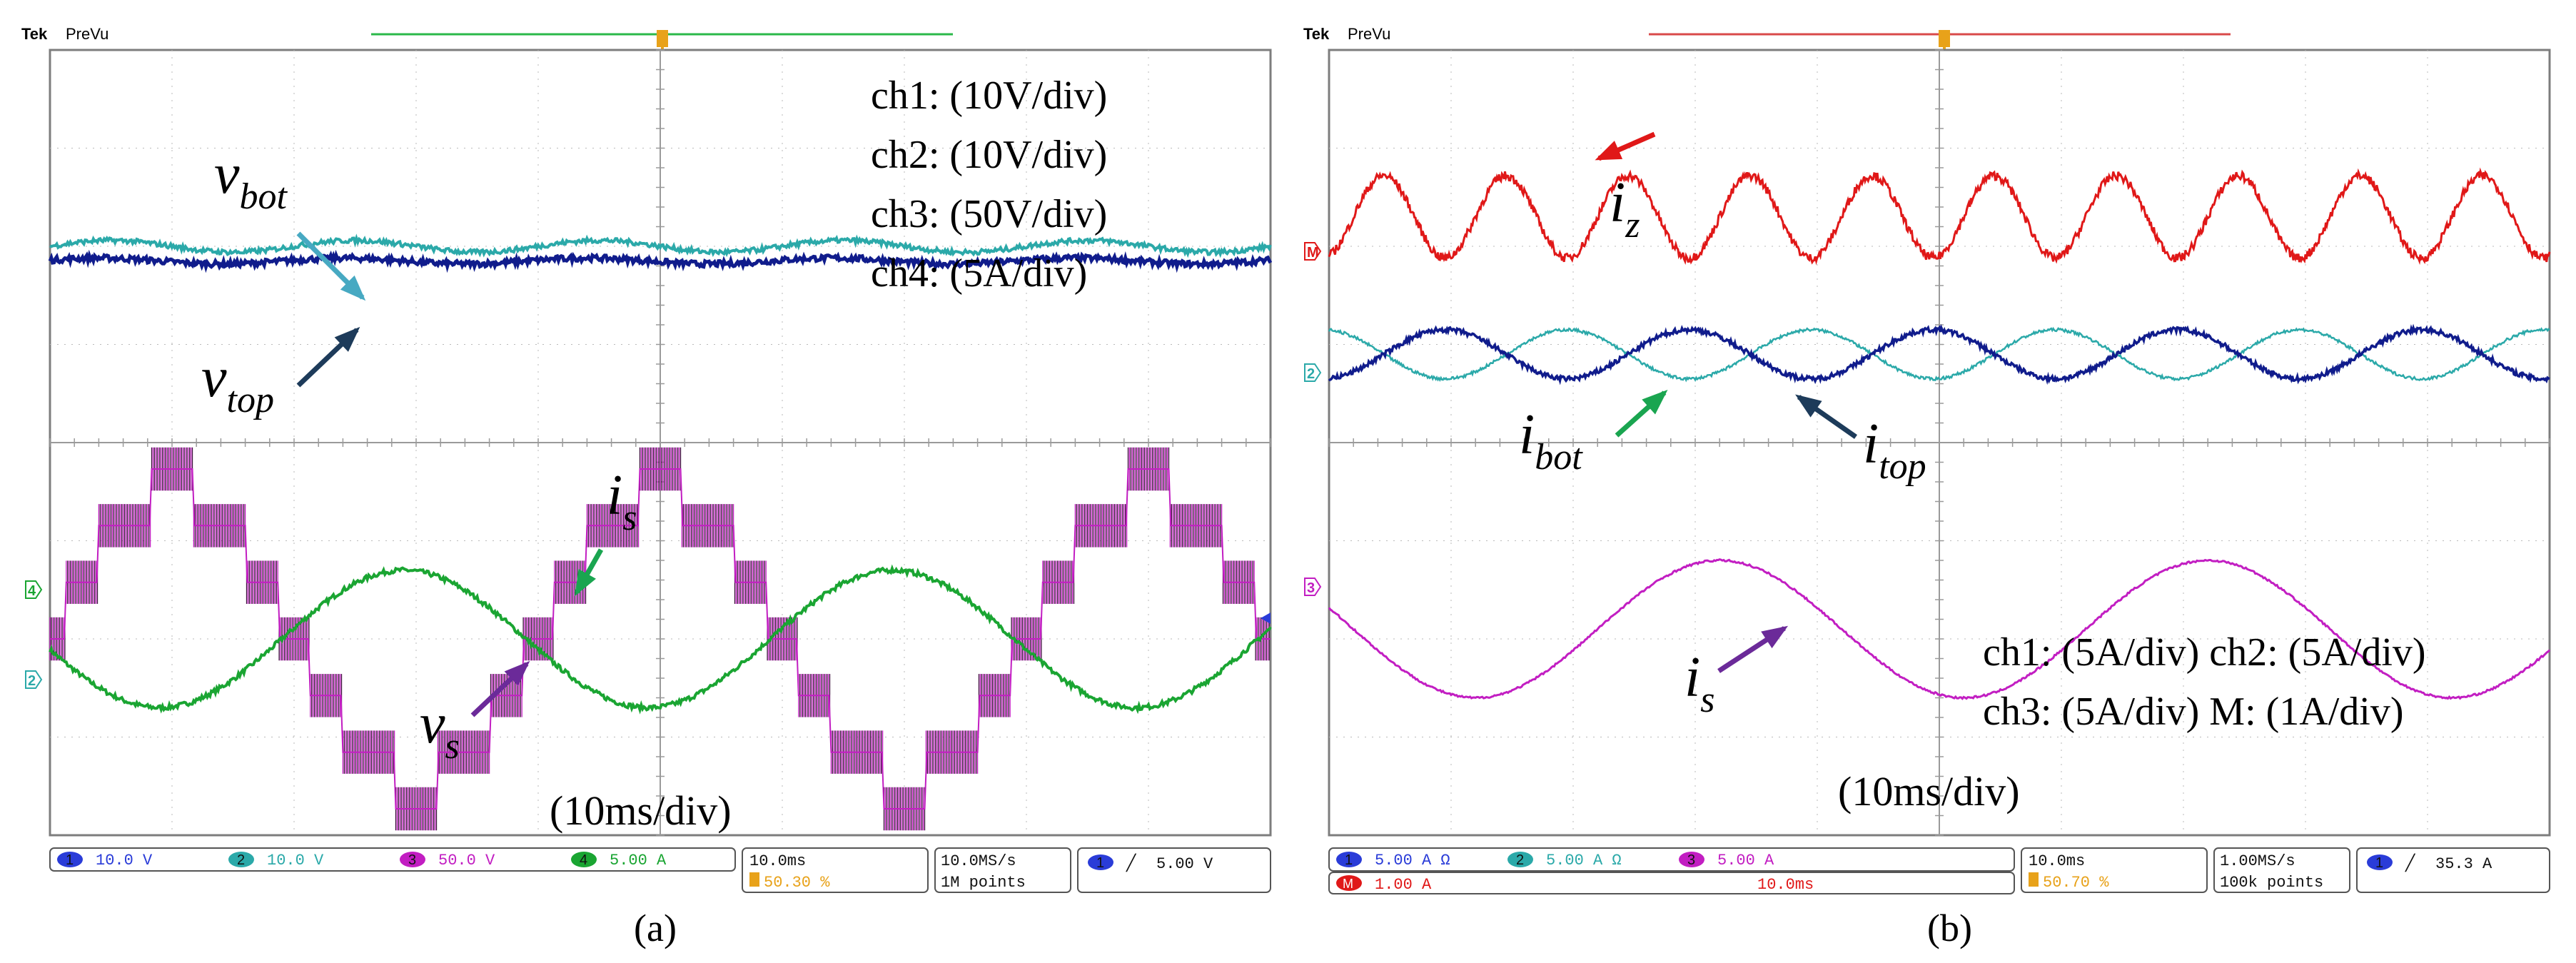 The width and height of the screenshot is (2576, 963). Describe the element at coordinates (1939, 629) in the screenshot. I see `trace-i-s-b` at that location.